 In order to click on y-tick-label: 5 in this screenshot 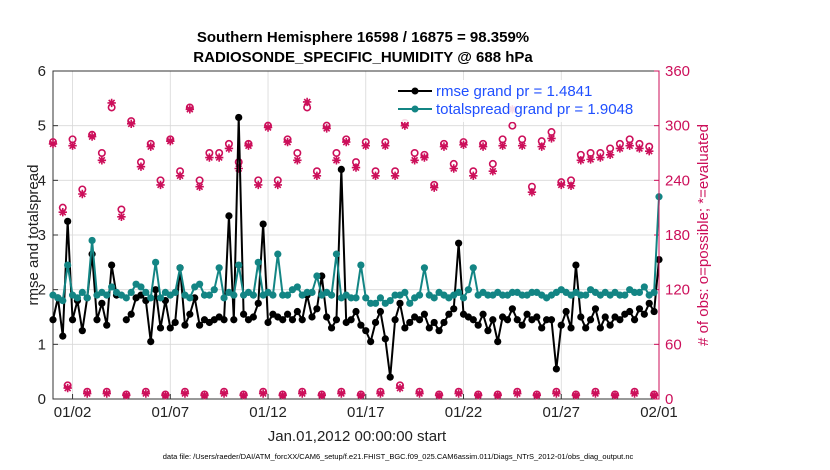, I will do `click(42, 126)`.